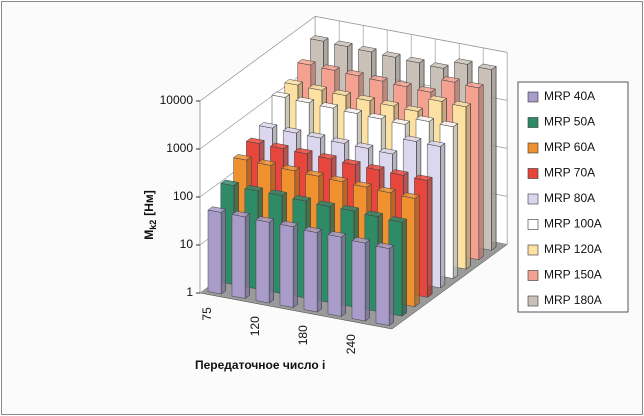 The height and width of the screenshot is (416, 644). What do you see at coordinates (569, 173) in the screenshot?
I see `legend-label: MRP 70A` at bounding box center [569, 173].